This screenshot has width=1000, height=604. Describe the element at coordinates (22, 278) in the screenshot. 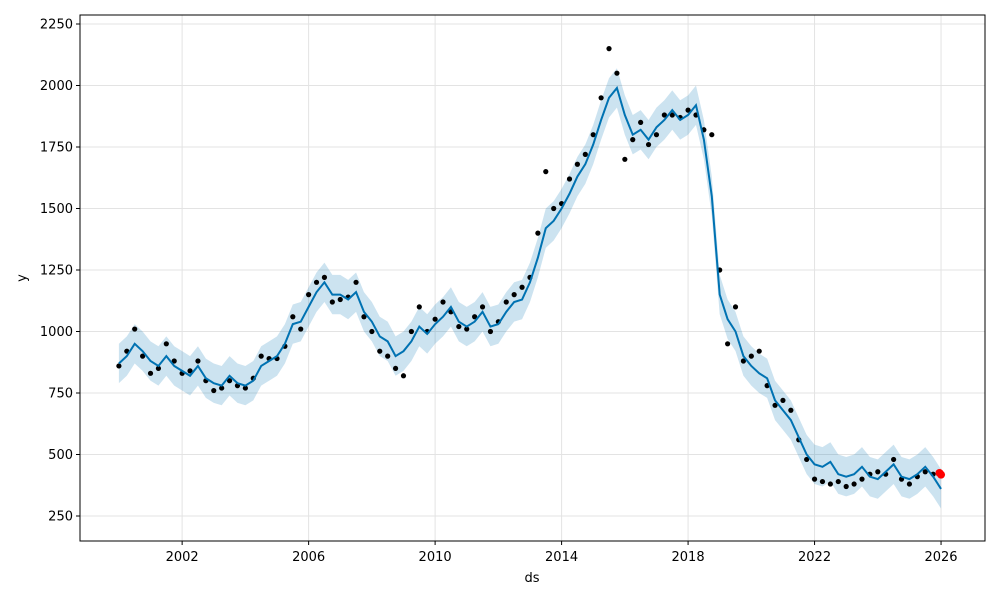

I see `y-axis-label: y` at that location.